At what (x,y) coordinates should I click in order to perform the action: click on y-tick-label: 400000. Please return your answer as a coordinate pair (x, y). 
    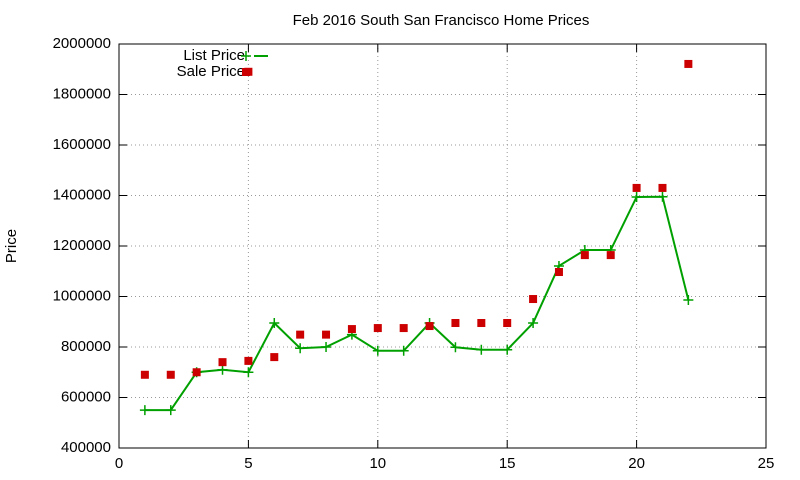
    Looking at the image, I should click on (86, 447).